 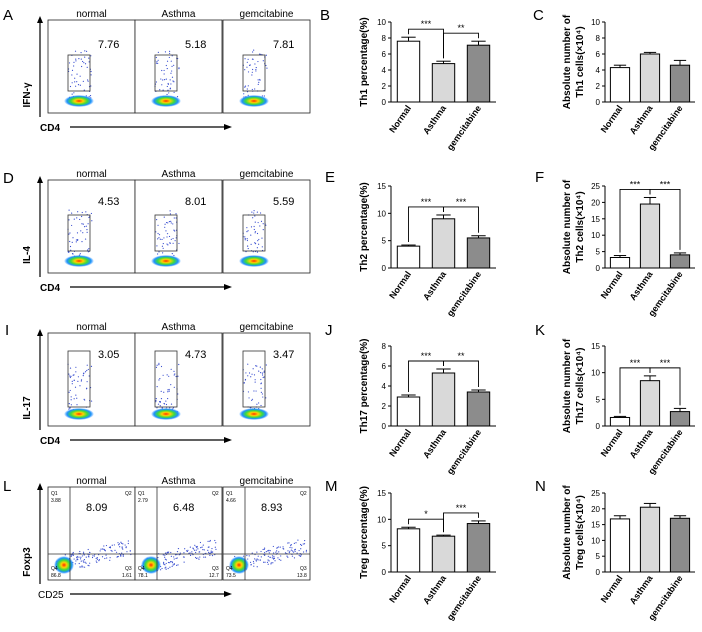 What do you see at coordinates (231, 576) in the screenshot?
I see `quadrant-value-q4: 73.5` at bounding box center [231, 576].